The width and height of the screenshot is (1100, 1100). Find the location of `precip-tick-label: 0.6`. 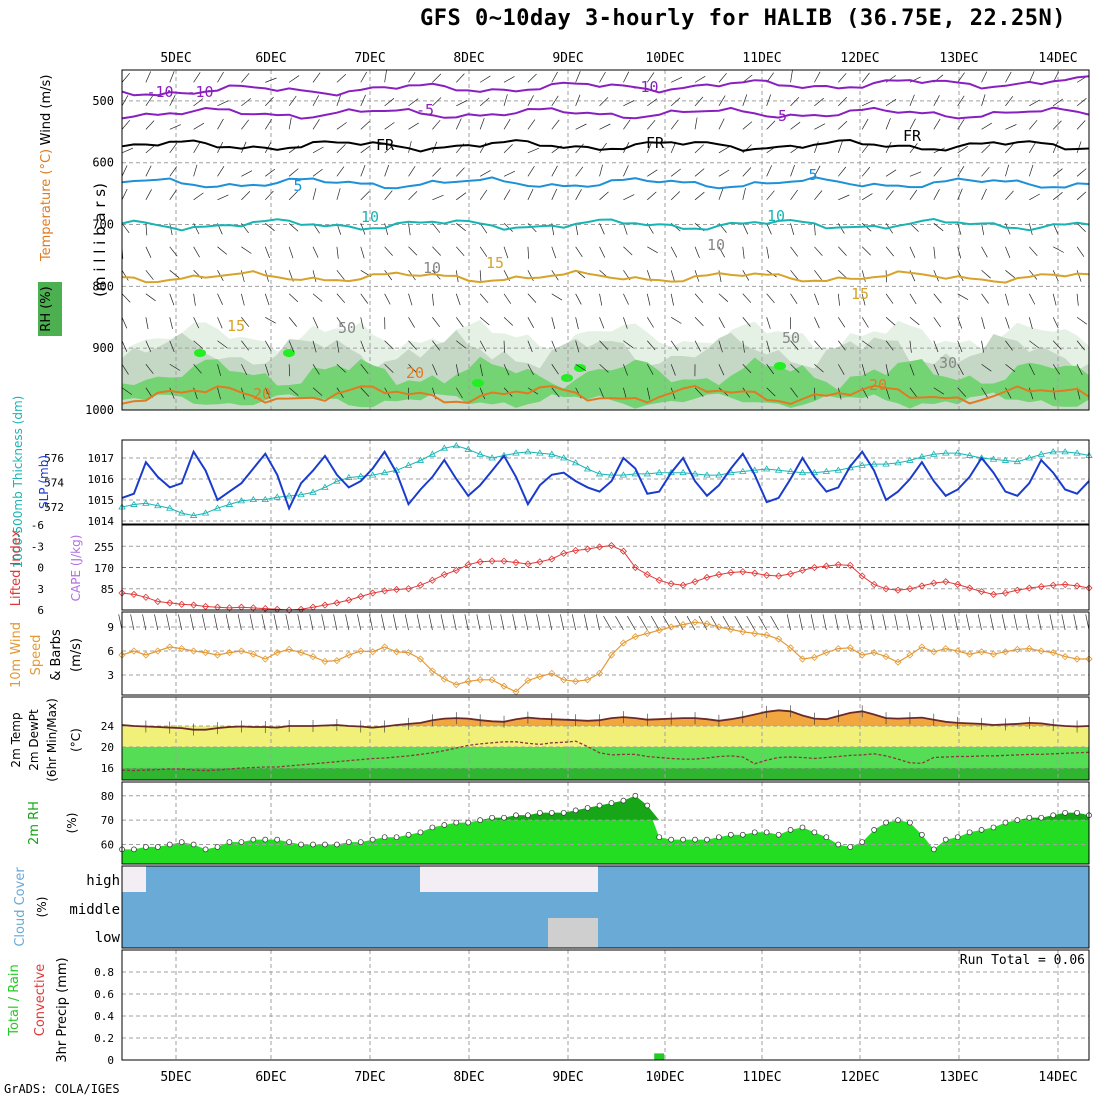

precip-tick-label: 0.6 is located at coordinates (104, 994).